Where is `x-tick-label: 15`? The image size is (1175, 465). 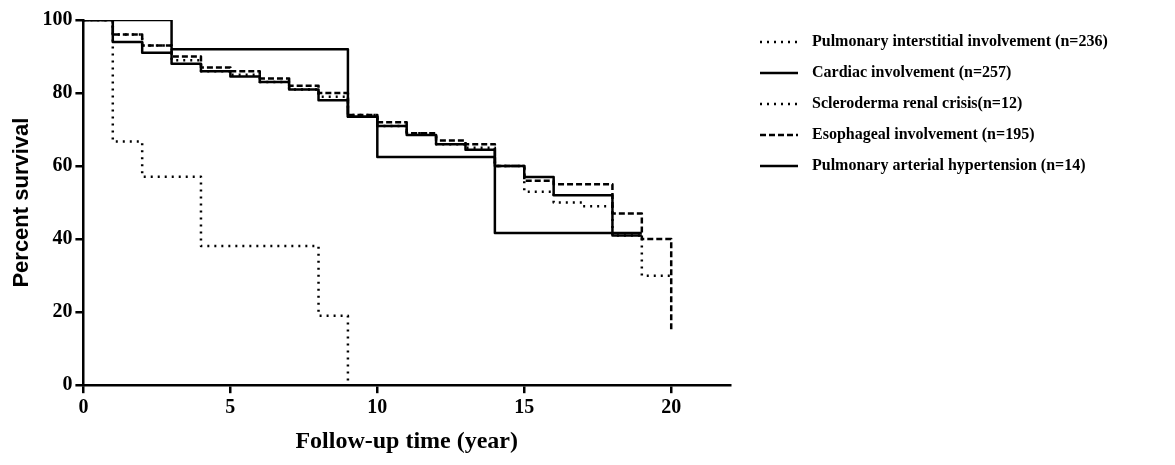
x-tick-label: 15 is located at coordinates (524, 406).